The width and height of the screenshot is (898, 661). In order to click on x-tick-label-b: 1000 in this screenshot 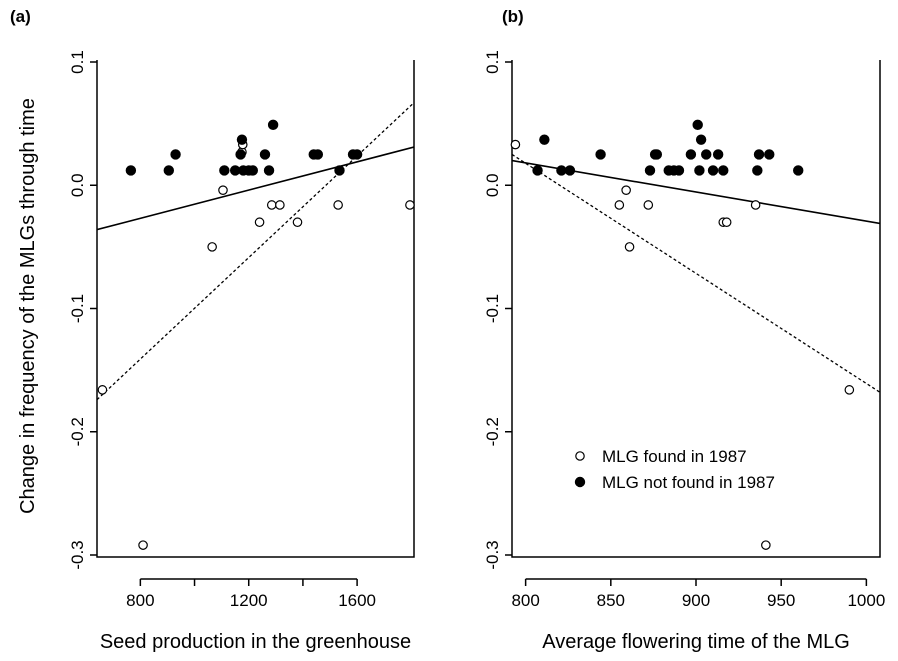, I will do `click(866, 600)`.